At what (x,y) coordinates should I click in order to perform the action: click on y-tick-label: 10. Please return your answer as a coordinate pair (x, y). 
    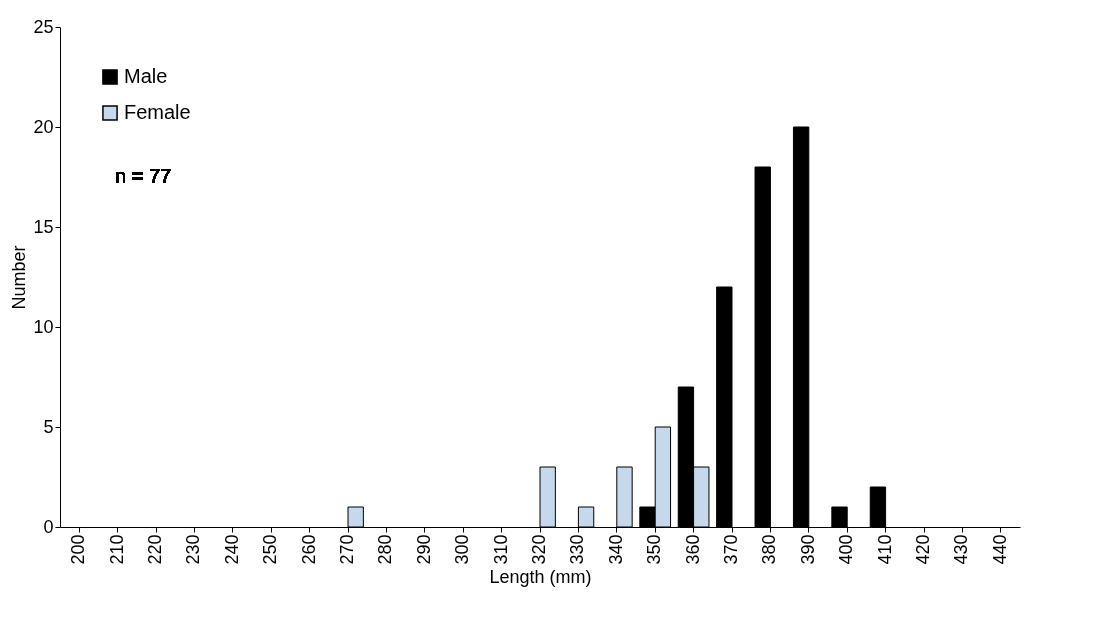
    Looking at the image, I should click on (43, 326).